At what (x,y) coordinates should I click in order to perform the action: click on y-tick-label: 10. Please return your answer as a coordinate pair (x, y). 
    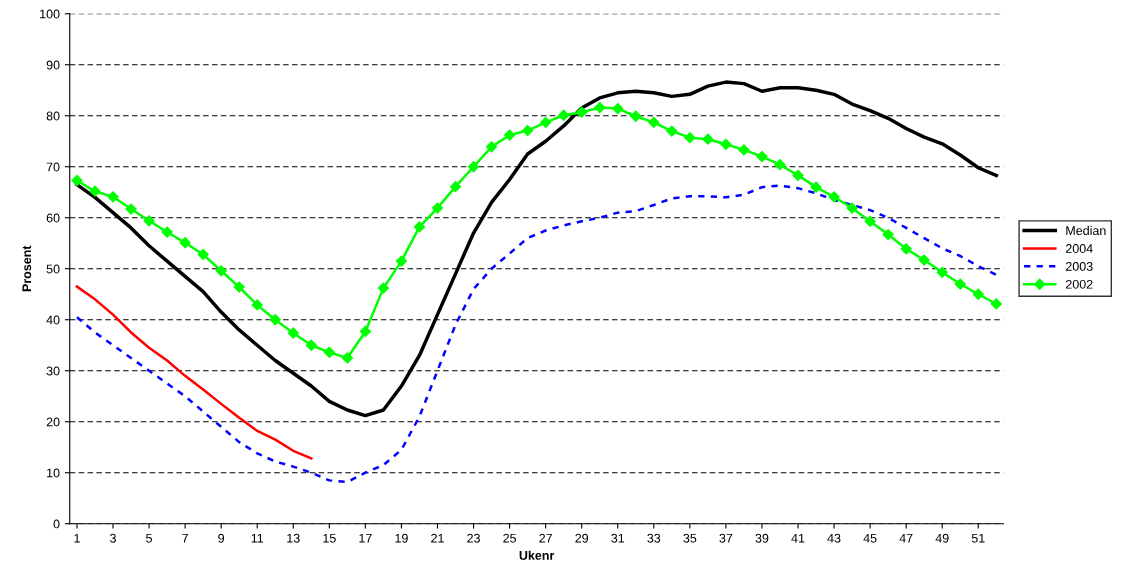
    Looking at the image, I should click on (53, 473).